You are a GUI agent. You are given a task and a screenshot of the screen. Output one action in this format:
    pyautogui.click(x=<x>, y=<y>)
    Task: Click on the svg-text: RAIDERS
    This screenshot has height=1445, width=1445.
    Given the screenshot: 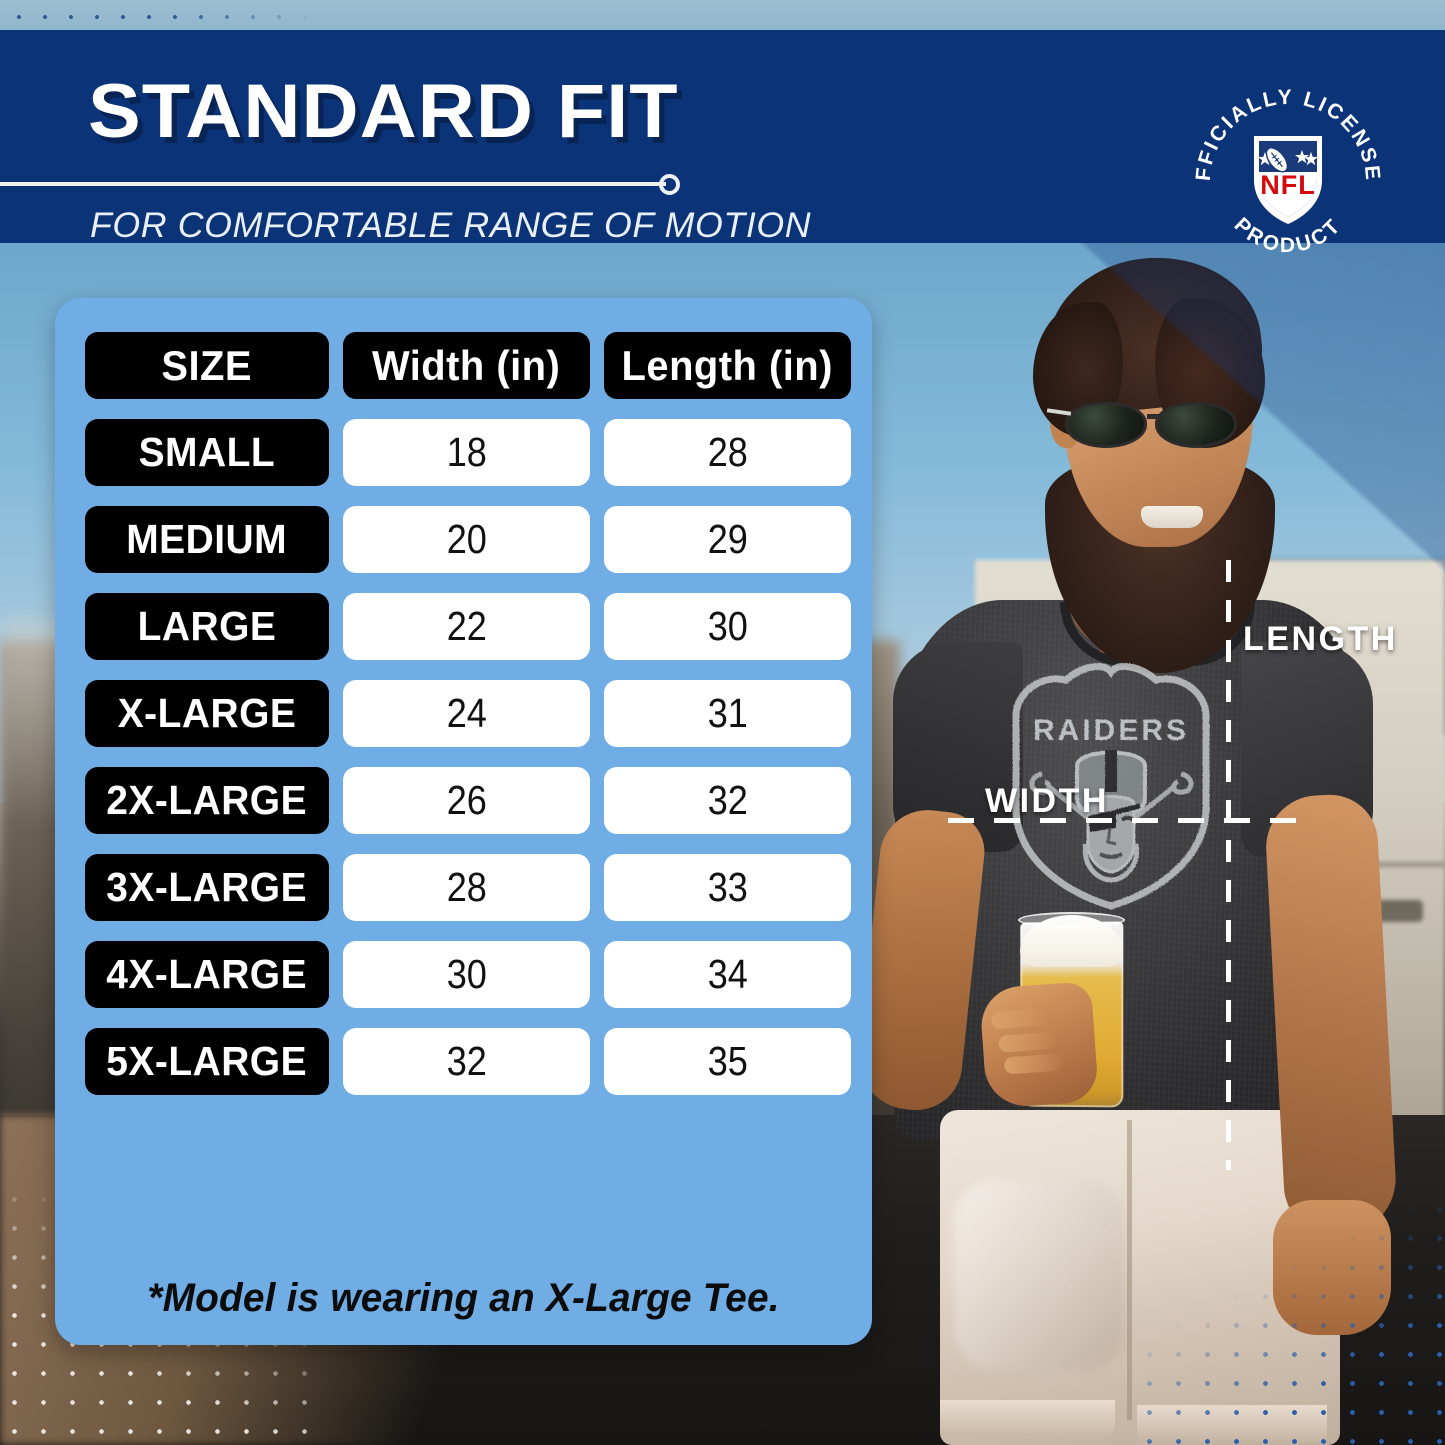 What is the action you would take?
    pyautogui.click(x=1111, y=730)
    